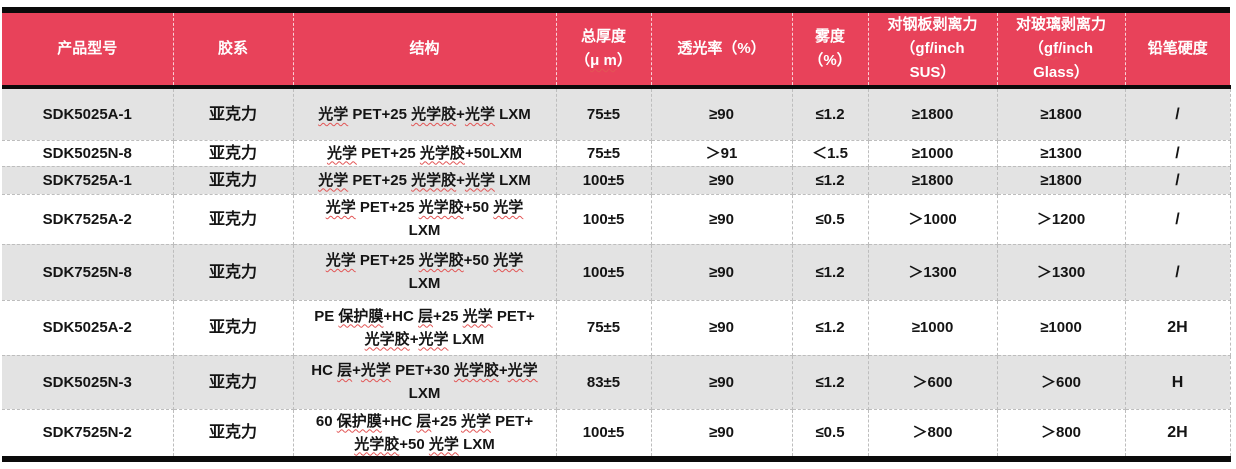  Describe the element at coordinates (721, 153) in the screenshot. I see `cell-transmittance: ＞91` at that location.